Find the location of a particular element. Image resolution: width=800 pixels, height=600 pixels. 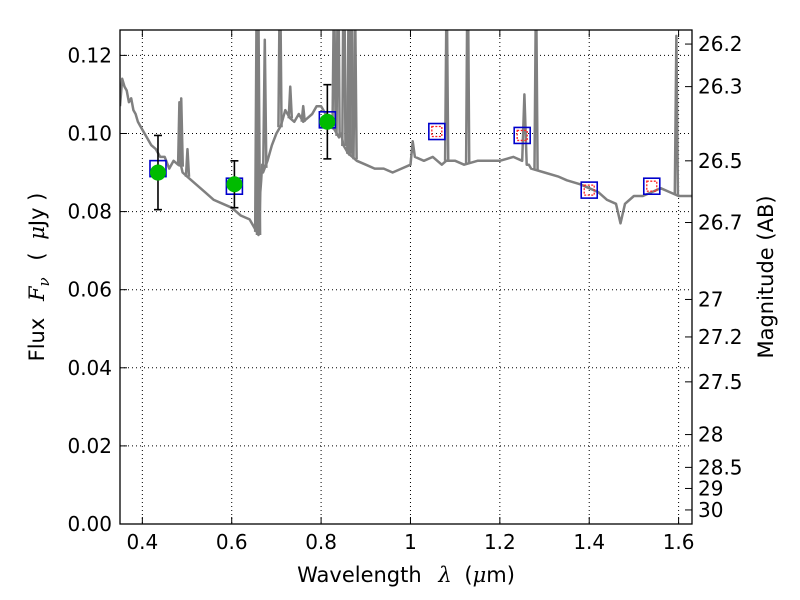

x-tick-label: 1 is located at coordinates (410, 542).